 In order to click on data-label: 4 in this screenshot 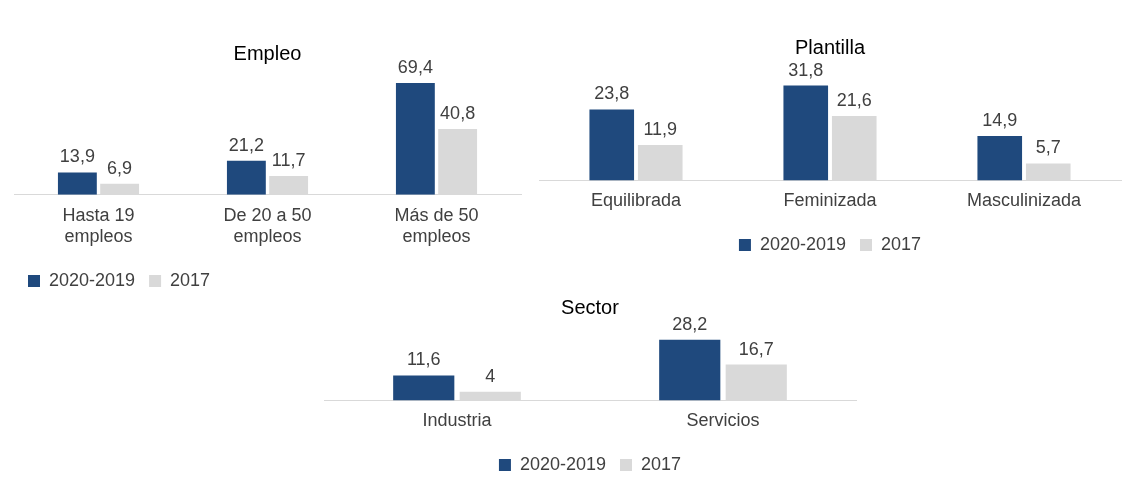, I will do `click(490, 375)`.